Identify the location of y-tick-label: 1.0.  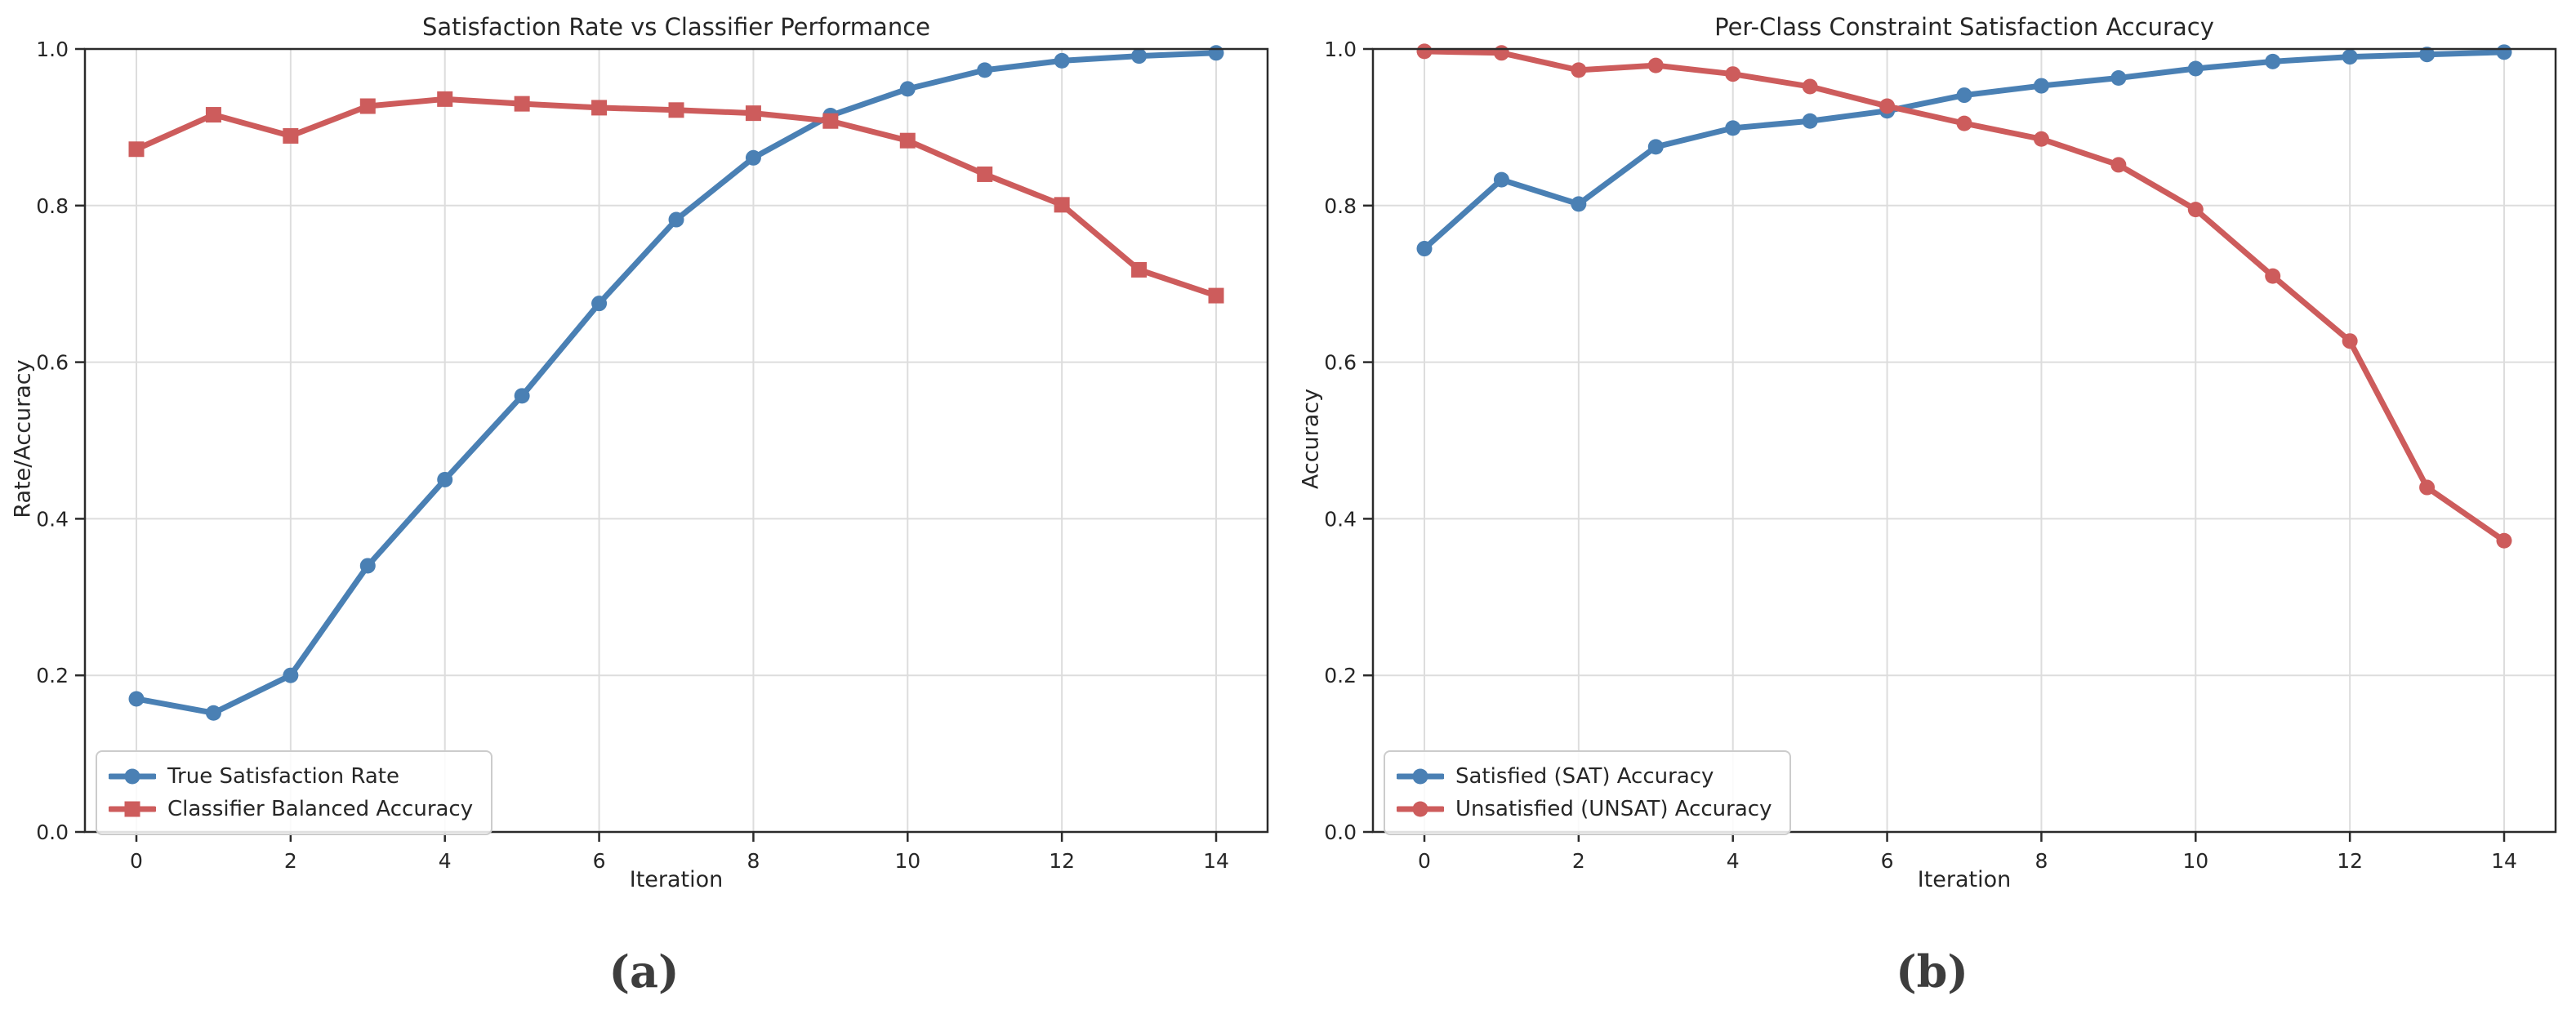
(1340, 50).